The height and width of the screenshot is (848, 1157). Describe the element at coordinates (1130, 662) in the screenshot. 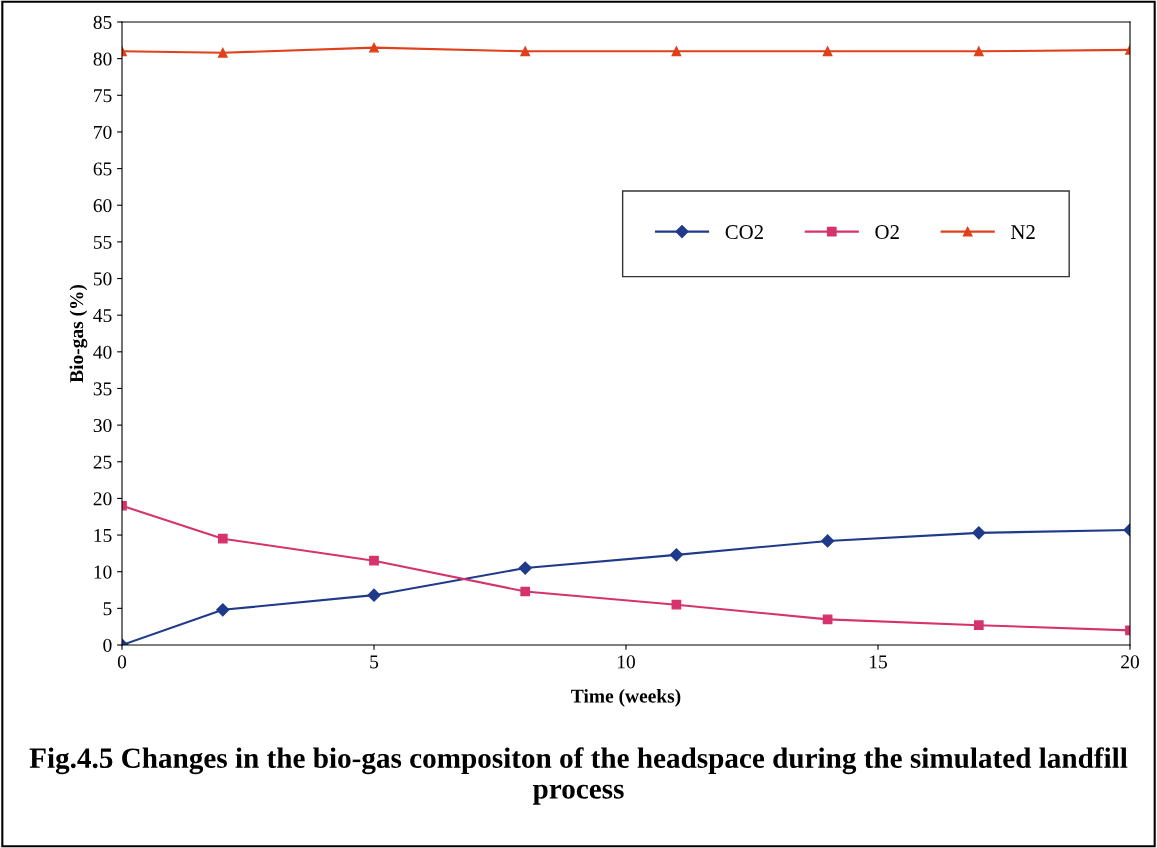

I see `x-tick-label: 20` at that location.